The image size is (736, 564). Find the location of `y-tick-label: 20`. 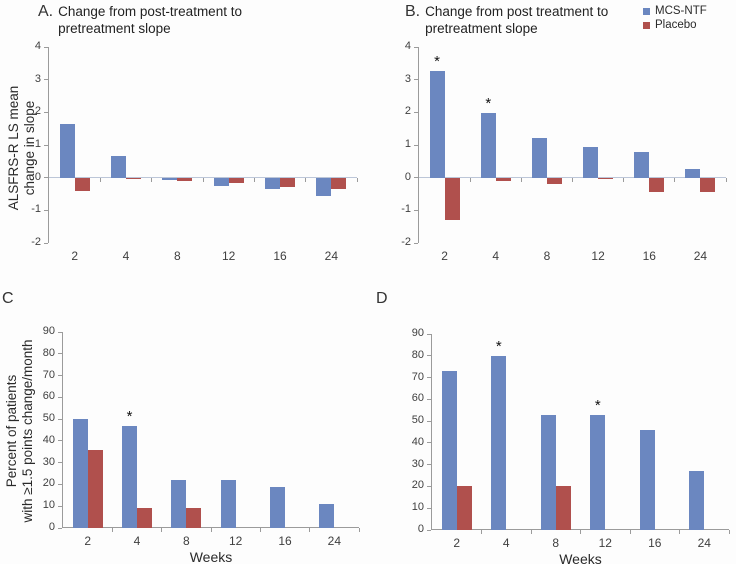

y-tick-label: 20 is located at coordinates (48, 483).